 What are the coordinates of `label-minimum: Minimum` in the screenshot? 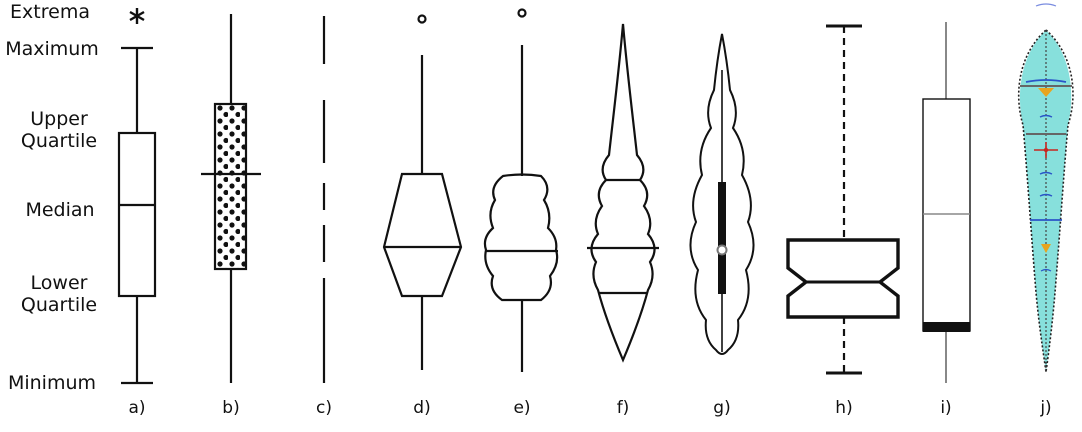 It's located at (52, 383).